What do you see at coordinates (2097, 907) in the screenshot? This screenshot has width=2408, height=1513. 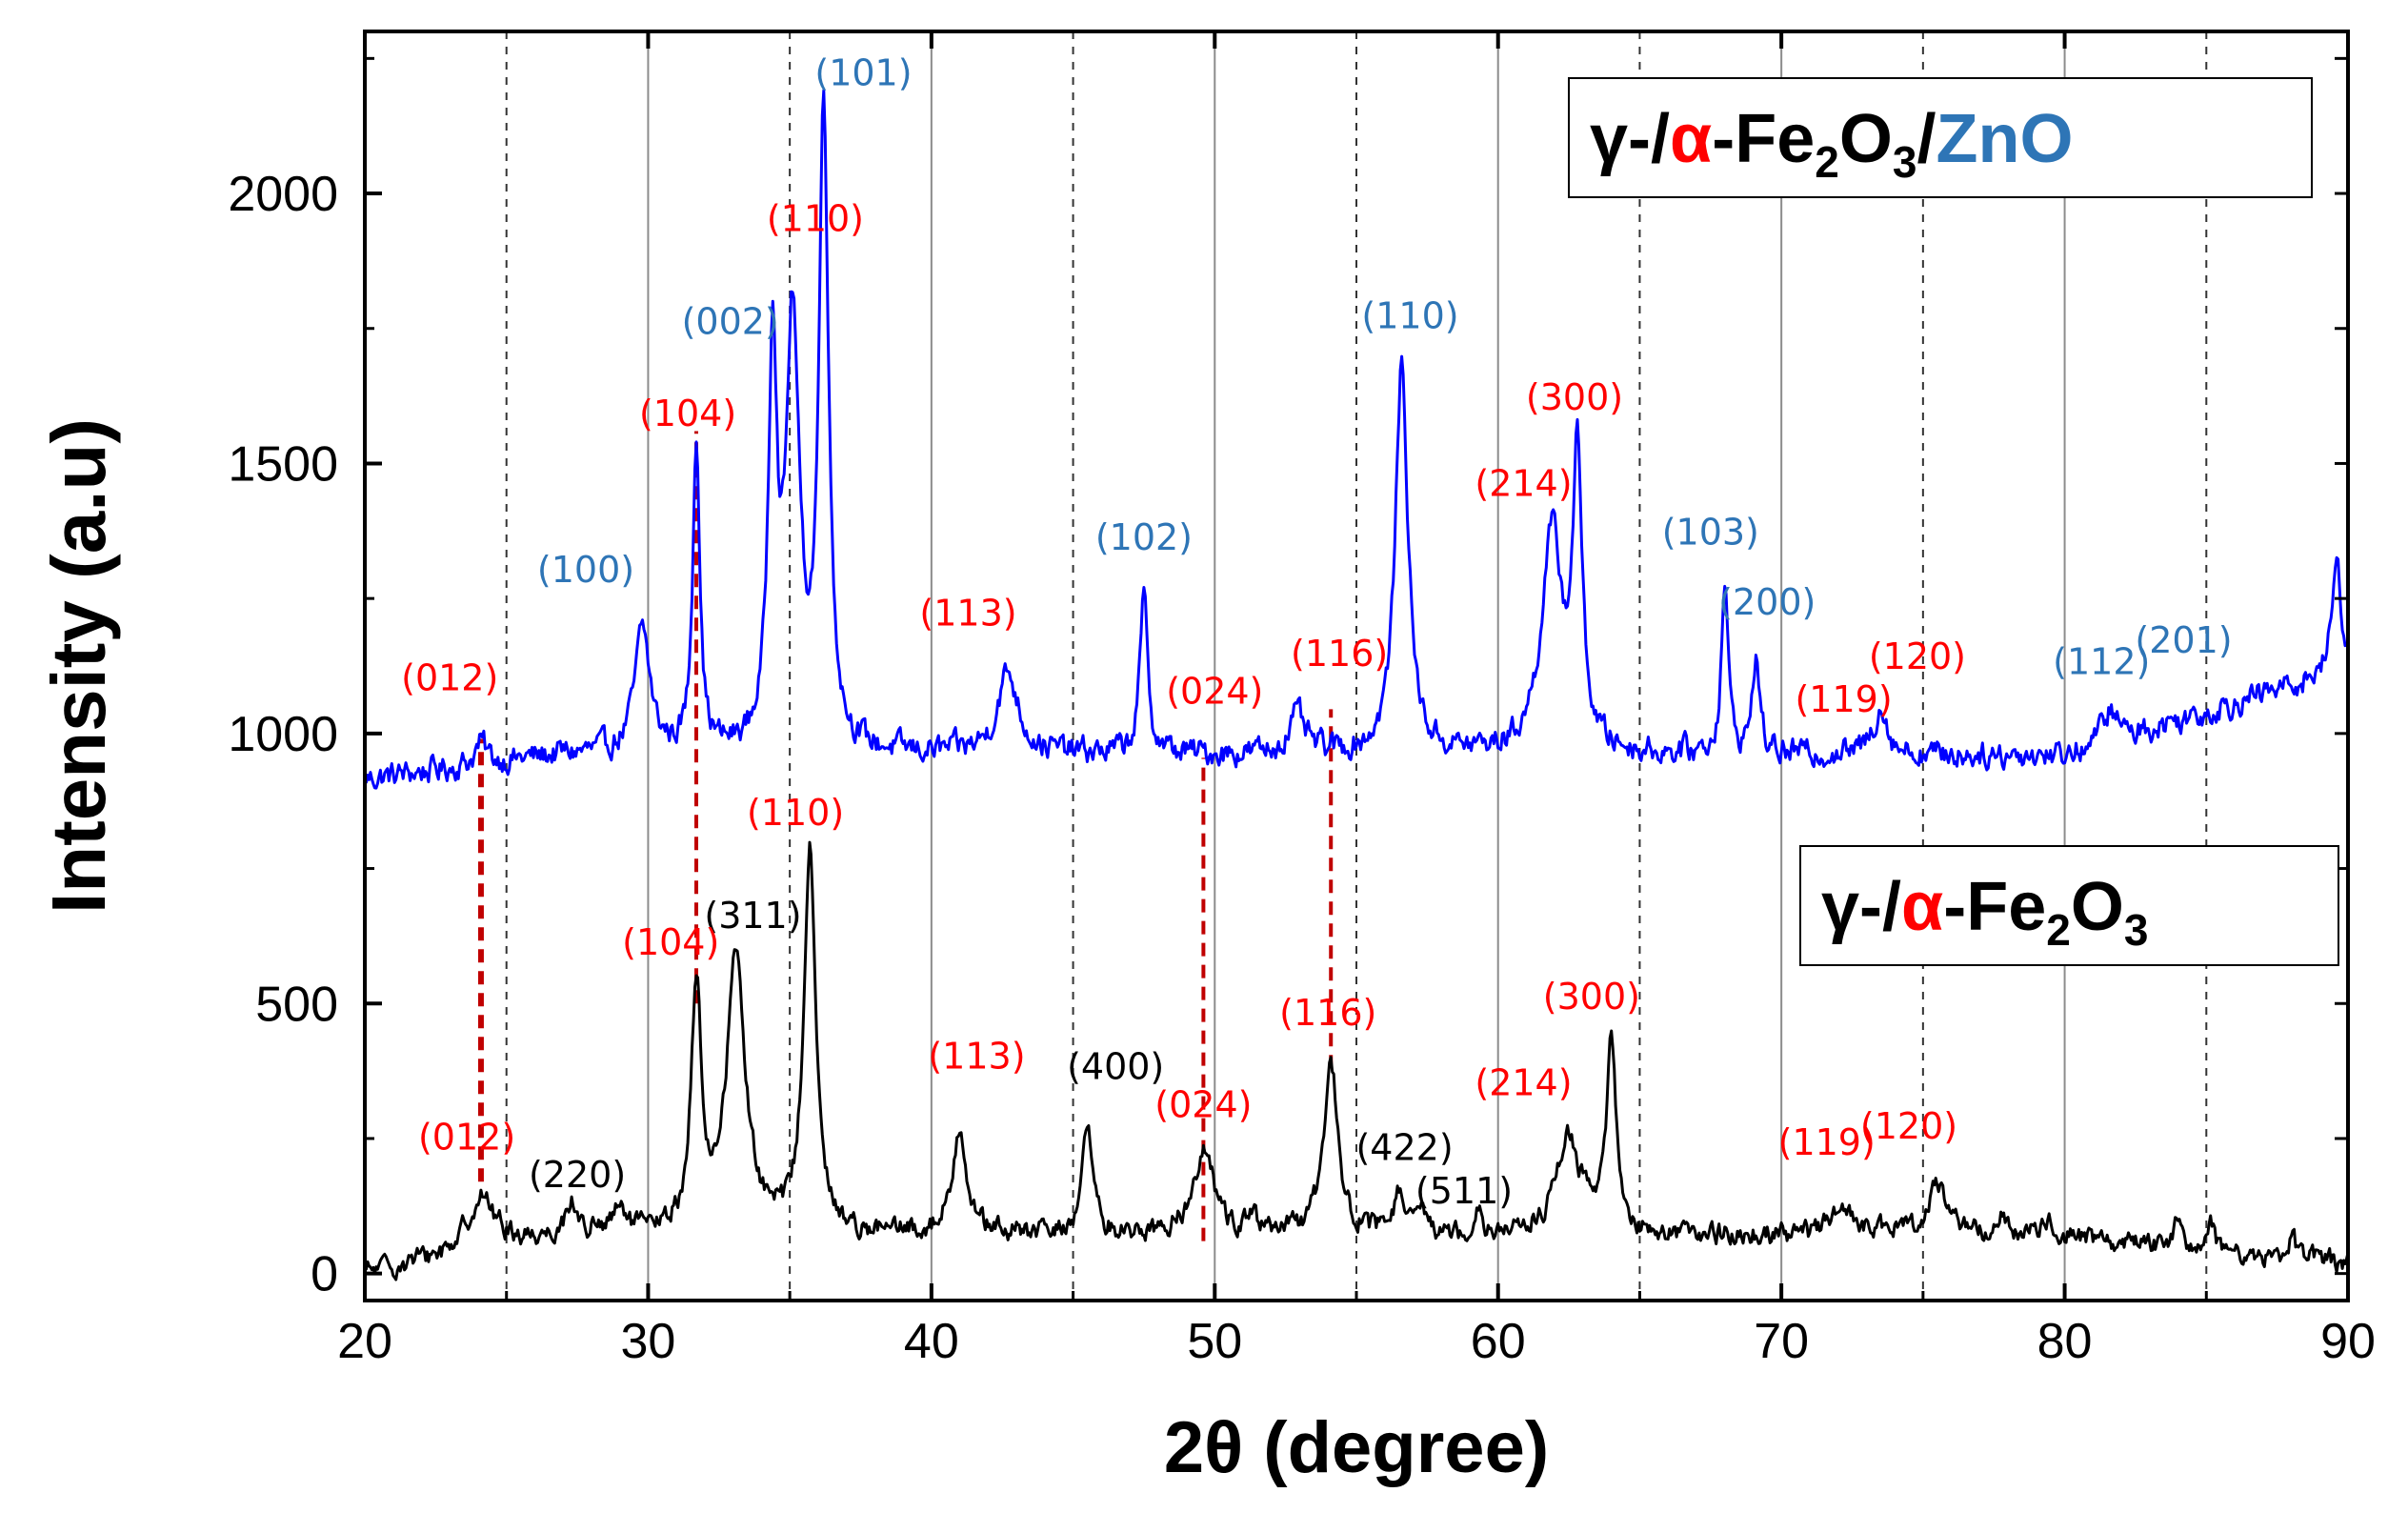 I see `legend-fe2o3-part-4: O` at bounding box center [2097, 907].